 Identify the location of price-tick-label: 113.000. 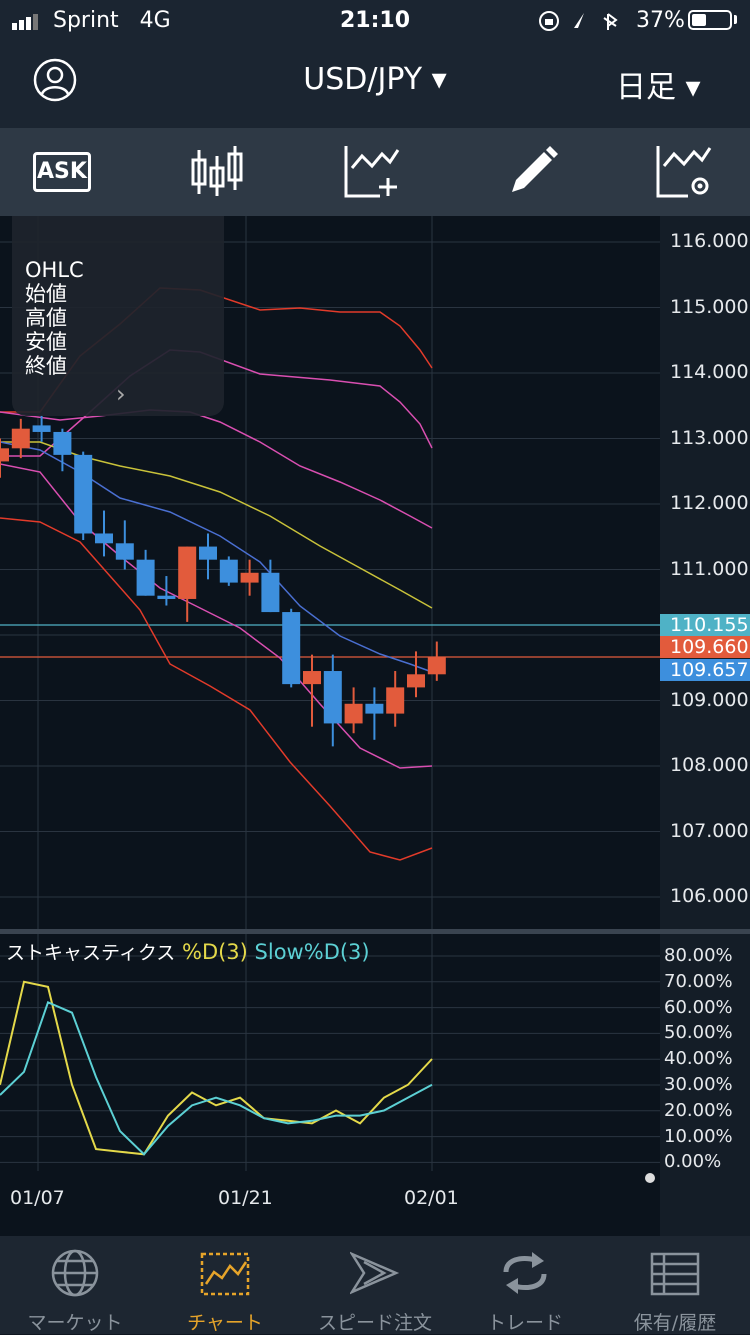
(709, 437).